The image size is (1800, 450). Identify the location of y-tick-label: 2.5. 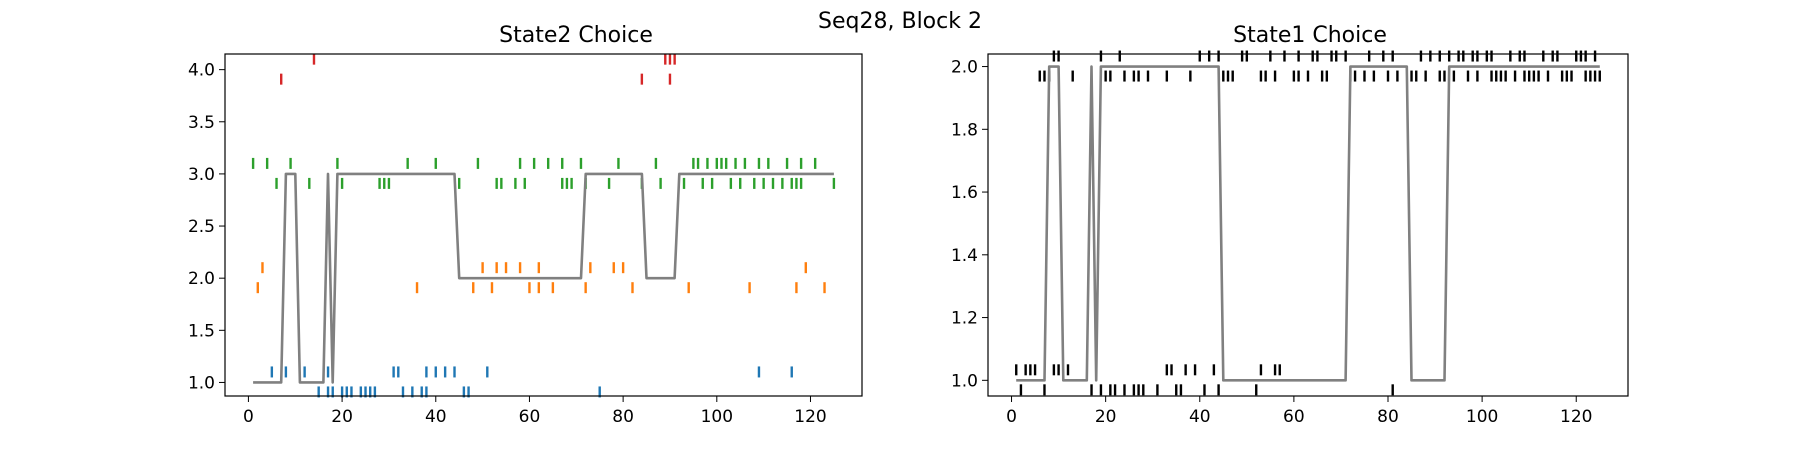
(201, 227).